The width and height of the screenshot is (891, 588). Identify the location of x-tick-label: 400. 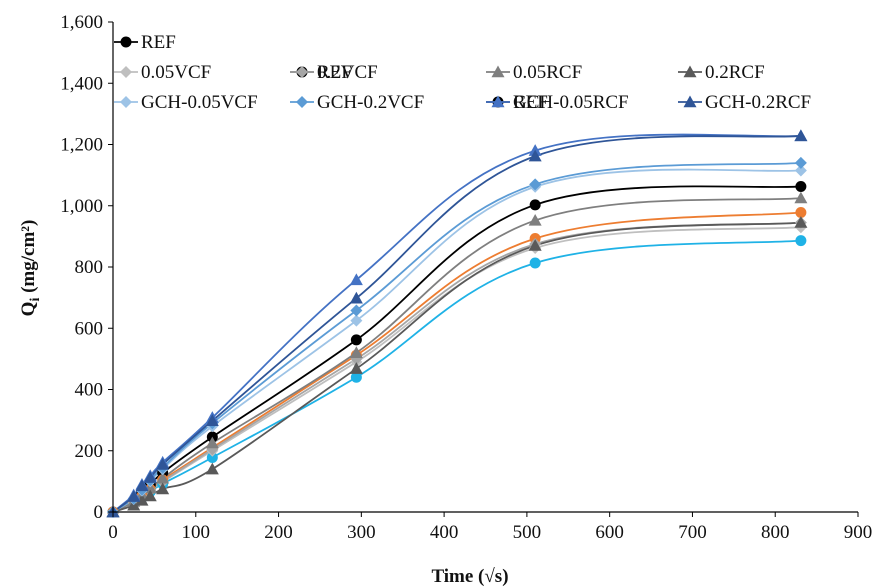
(444, 532).